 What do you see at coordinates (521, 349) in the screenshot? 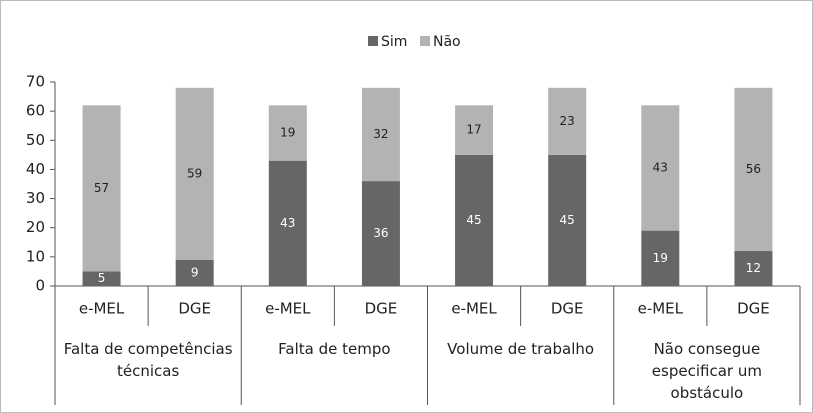
I see `group-label: Volume de trabalho` at bounding box center [521, 349].